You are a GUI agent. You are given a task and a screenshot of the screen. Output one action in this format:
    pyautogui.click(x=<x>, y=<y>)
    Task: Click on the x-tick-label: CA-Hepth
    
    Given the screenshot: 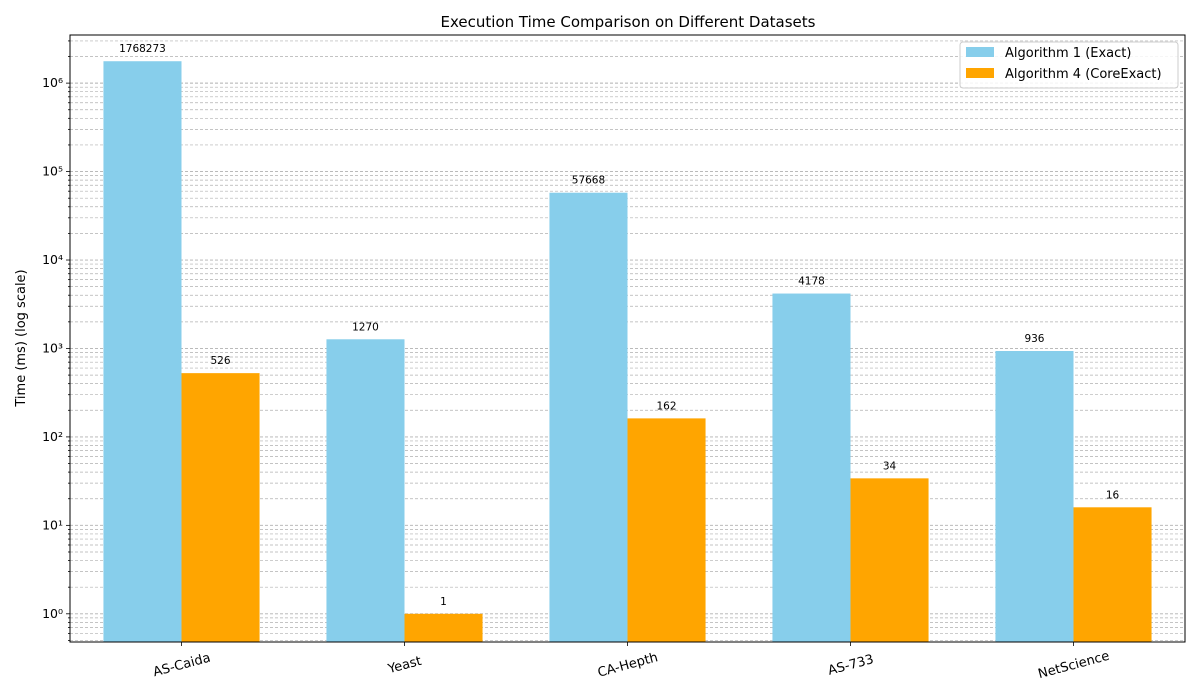 What is the action you would take?
    pyautogui.click(x=628, y=665)
    